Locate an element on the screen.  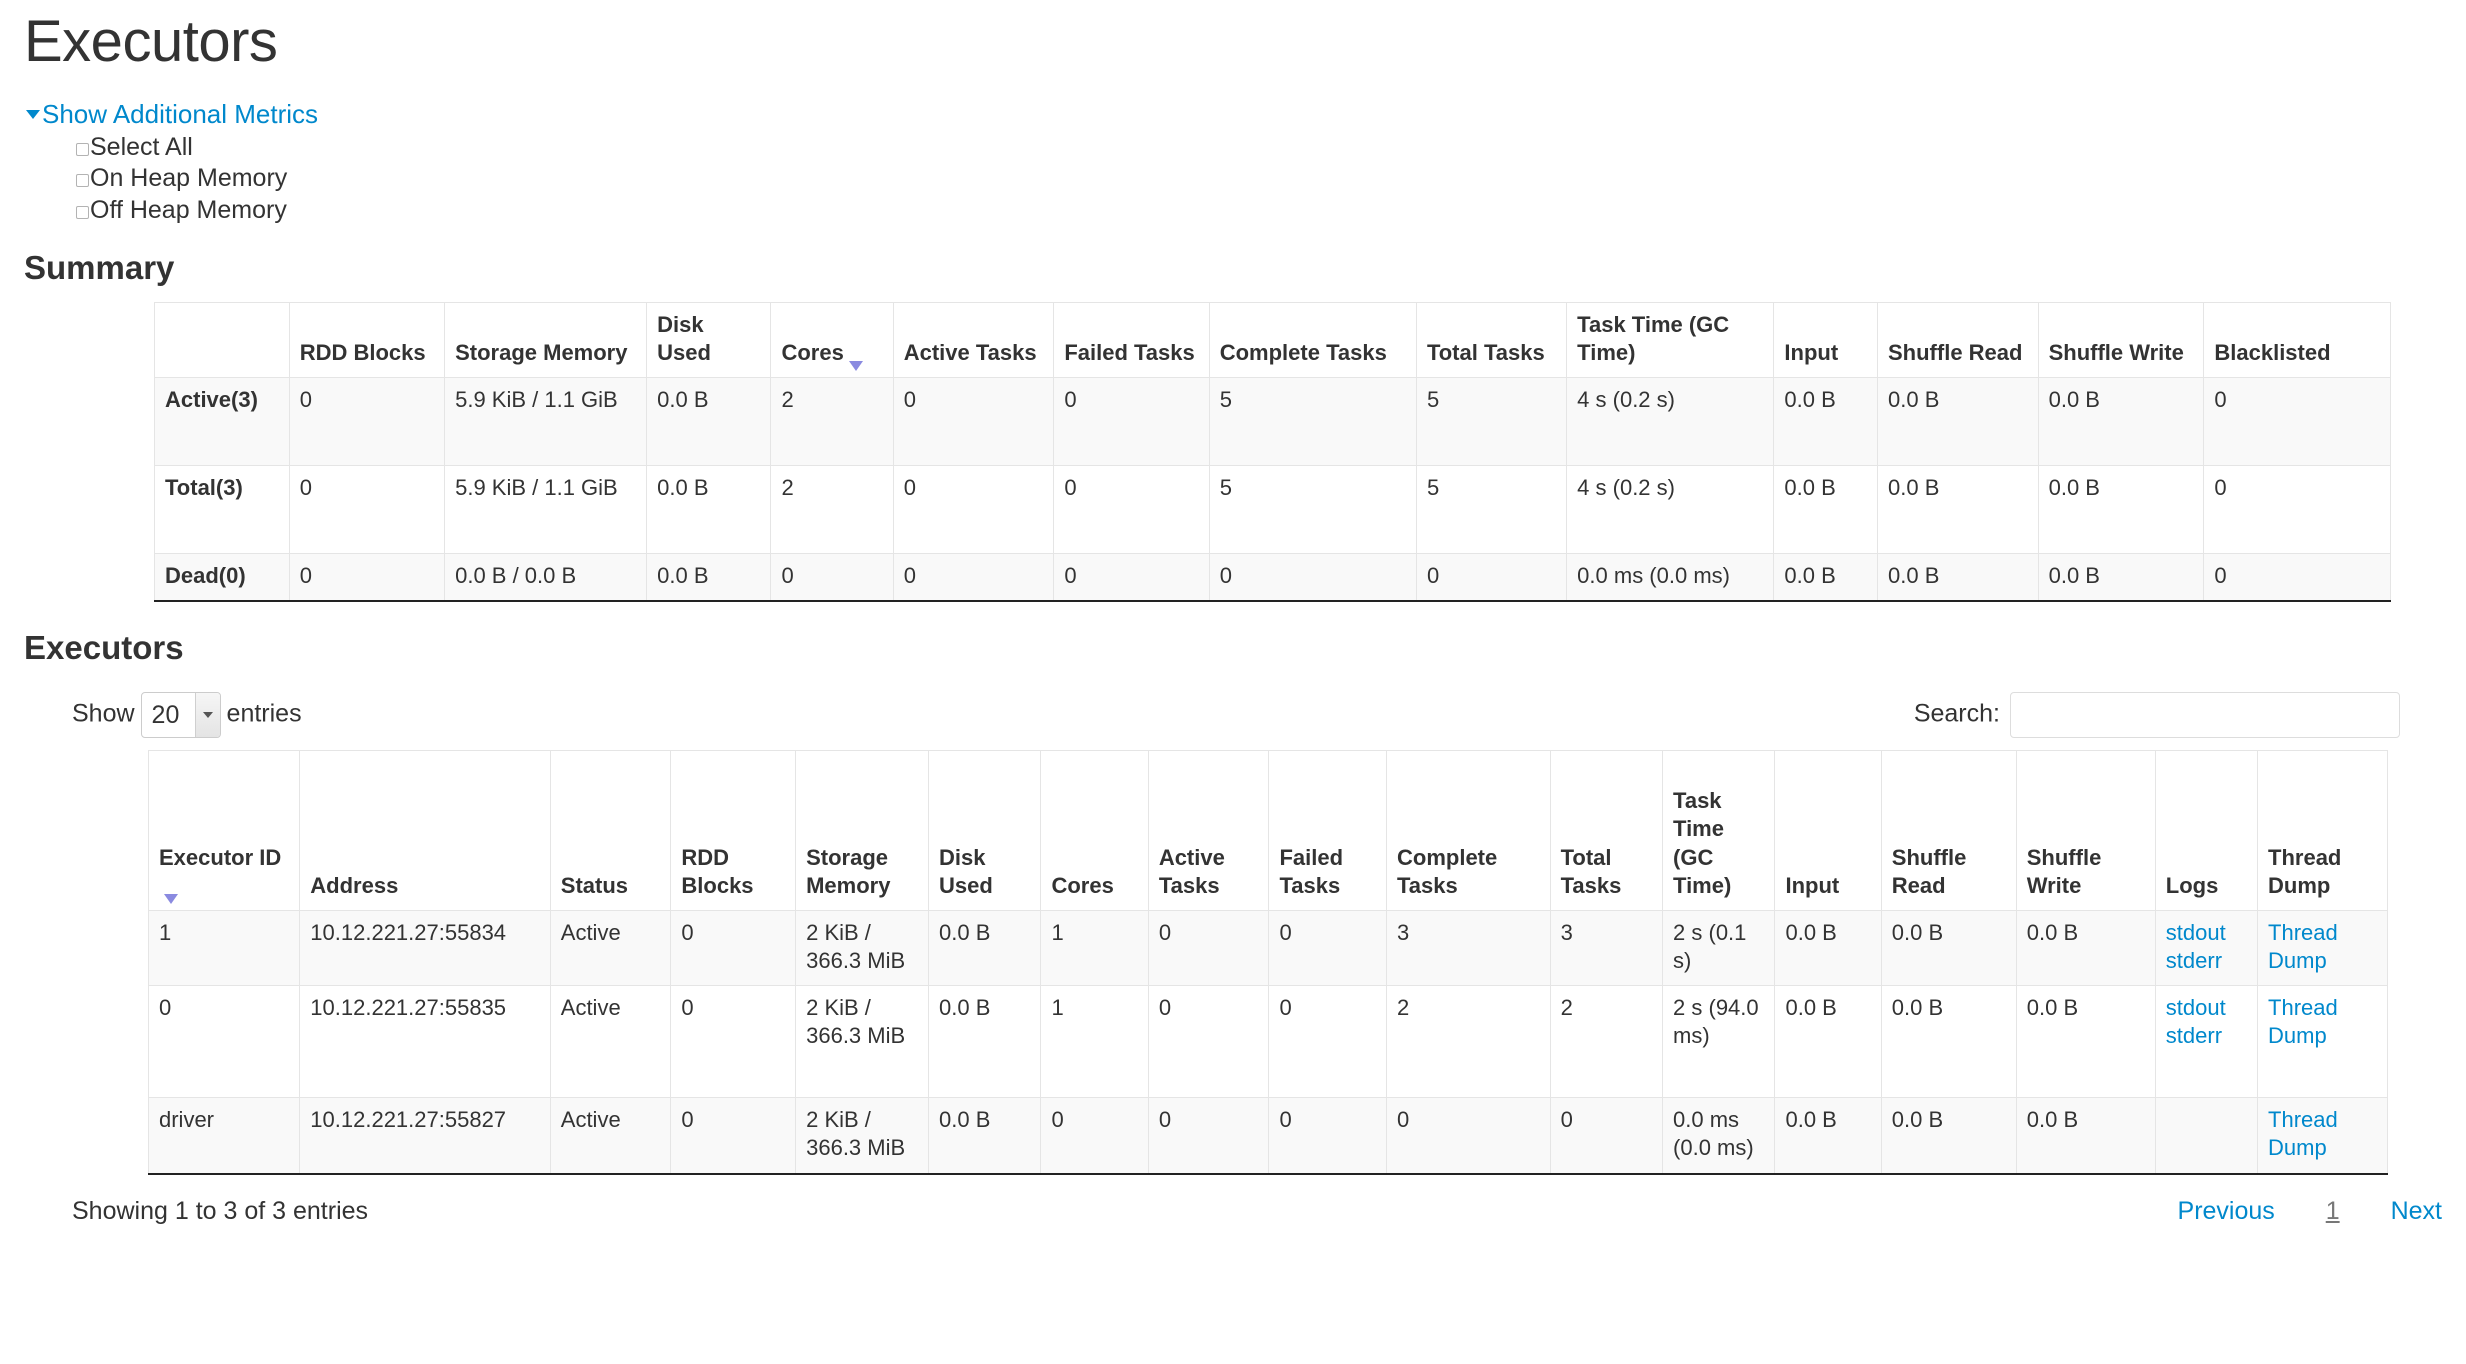
show-additional-metrics-toggle: Show Additional Metrics is located at coordinates (172, 113).